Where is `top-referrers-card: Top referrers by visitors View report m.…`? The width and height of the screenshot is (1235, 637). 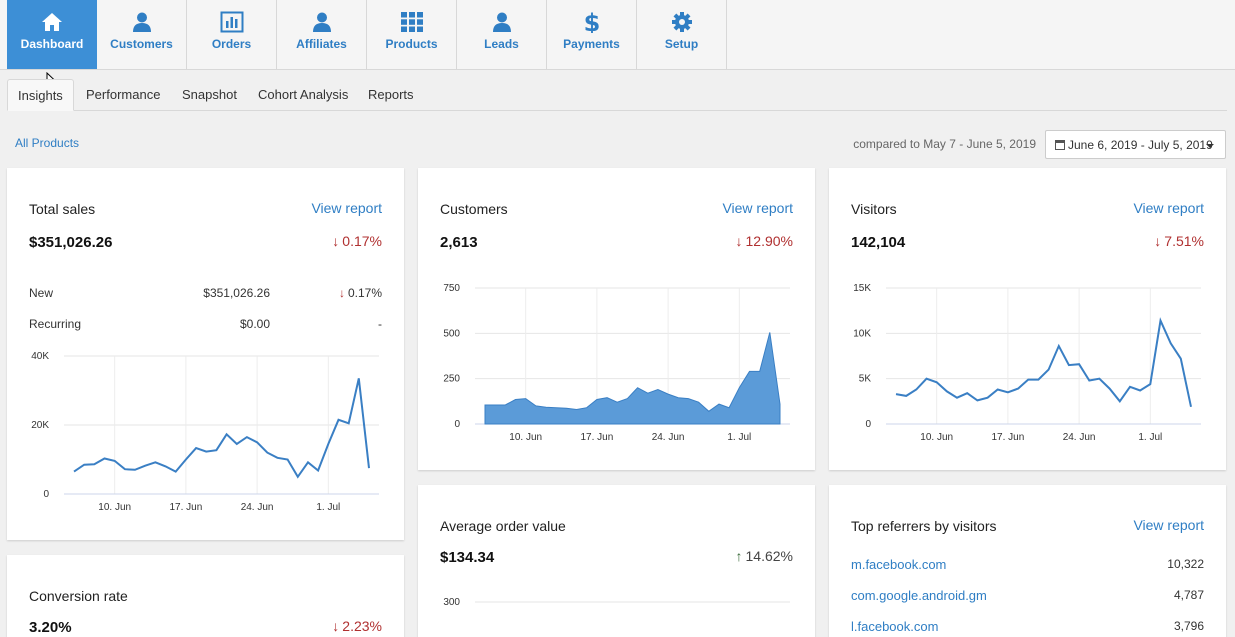
top-referrers-card: Top referrers by visitors View report m.… is located at coordinates (1027, 561).